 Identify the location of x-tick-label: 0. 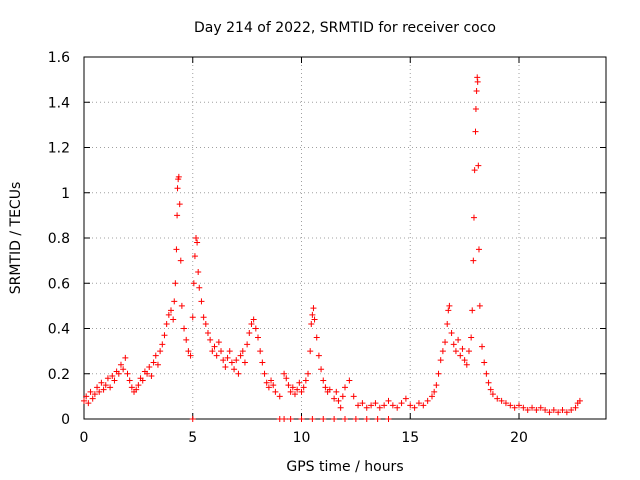
(84, 438).